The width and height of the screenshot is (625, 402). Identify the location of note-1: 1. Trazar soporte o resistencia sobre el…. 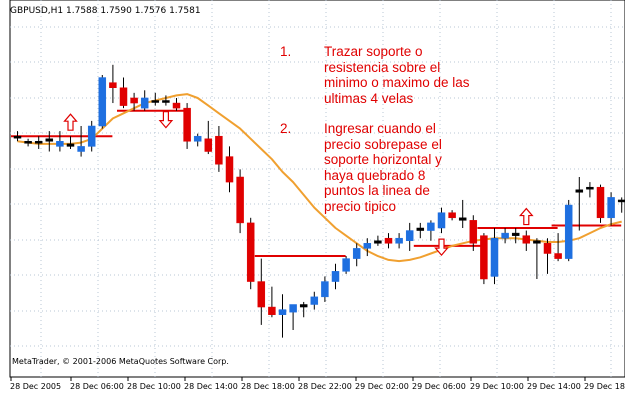
(380, 79).